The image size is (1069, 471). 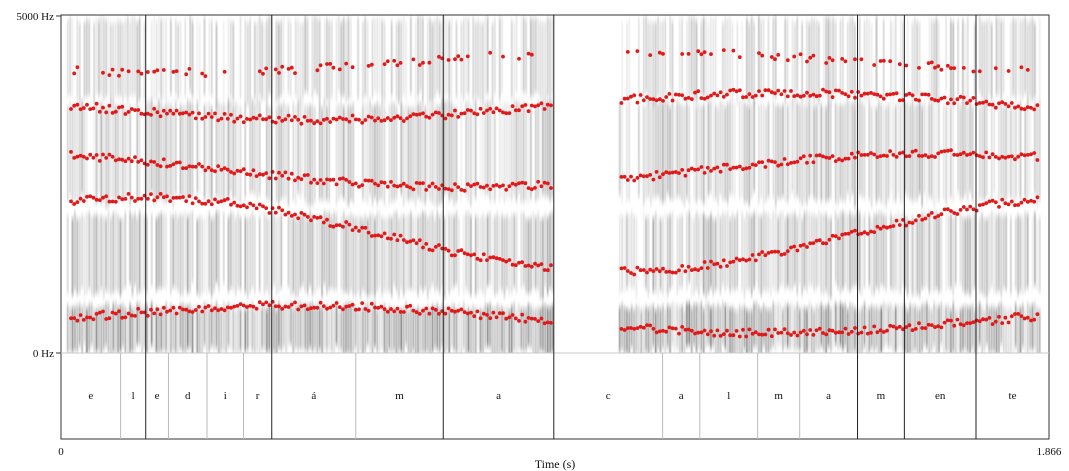 I want to click on x-axis-title: Time (s), so click(x=555, y=464).